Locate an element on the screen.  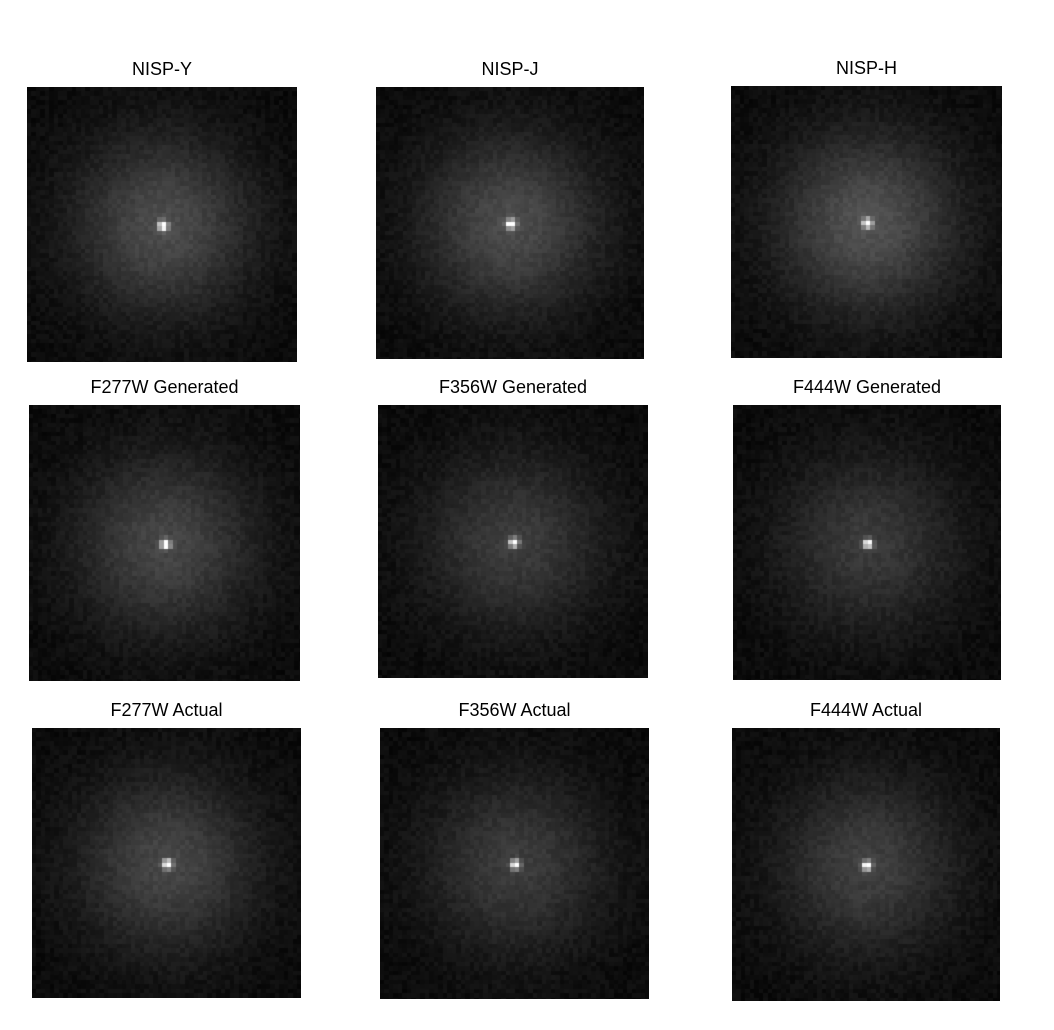
panel-nisp-j: NISP-J is located at coordinates (510, 209).